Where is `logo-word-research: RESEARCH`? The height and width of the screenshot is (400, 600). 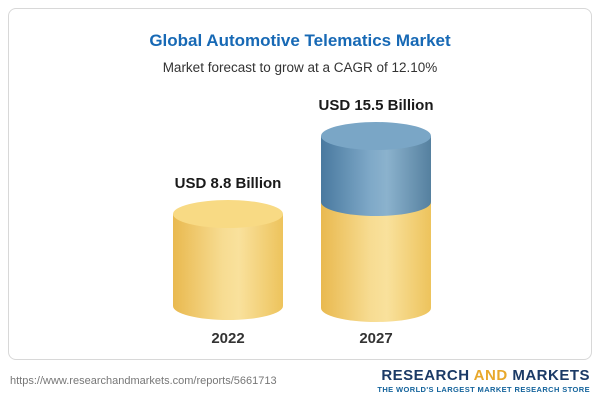 logo-word-research: RESEARCH is located at coordinates (425, 375).